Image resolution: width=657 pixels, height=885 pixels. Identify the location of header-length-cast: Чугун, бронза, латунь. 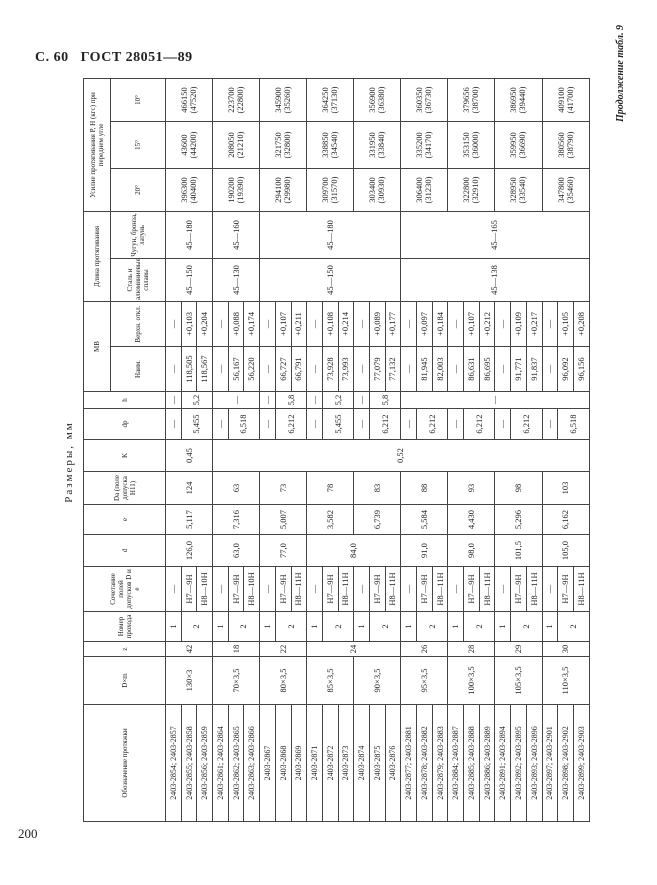
(138, 235).